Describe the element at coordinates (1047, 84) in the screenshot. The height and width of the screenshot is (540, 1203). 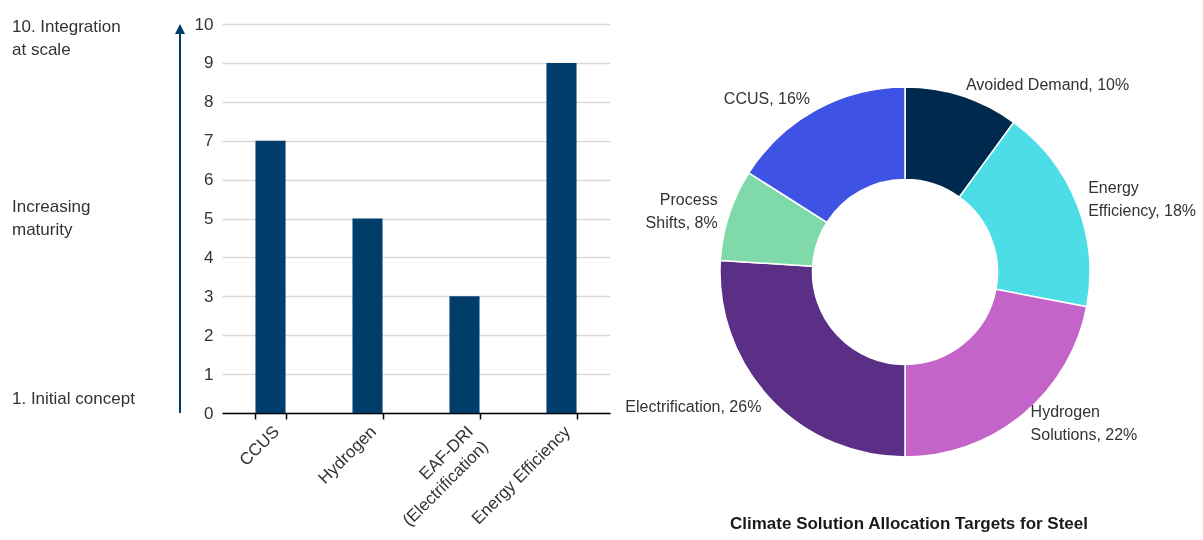
I see `slice-label: Avoided Demand, 10%` at that location.